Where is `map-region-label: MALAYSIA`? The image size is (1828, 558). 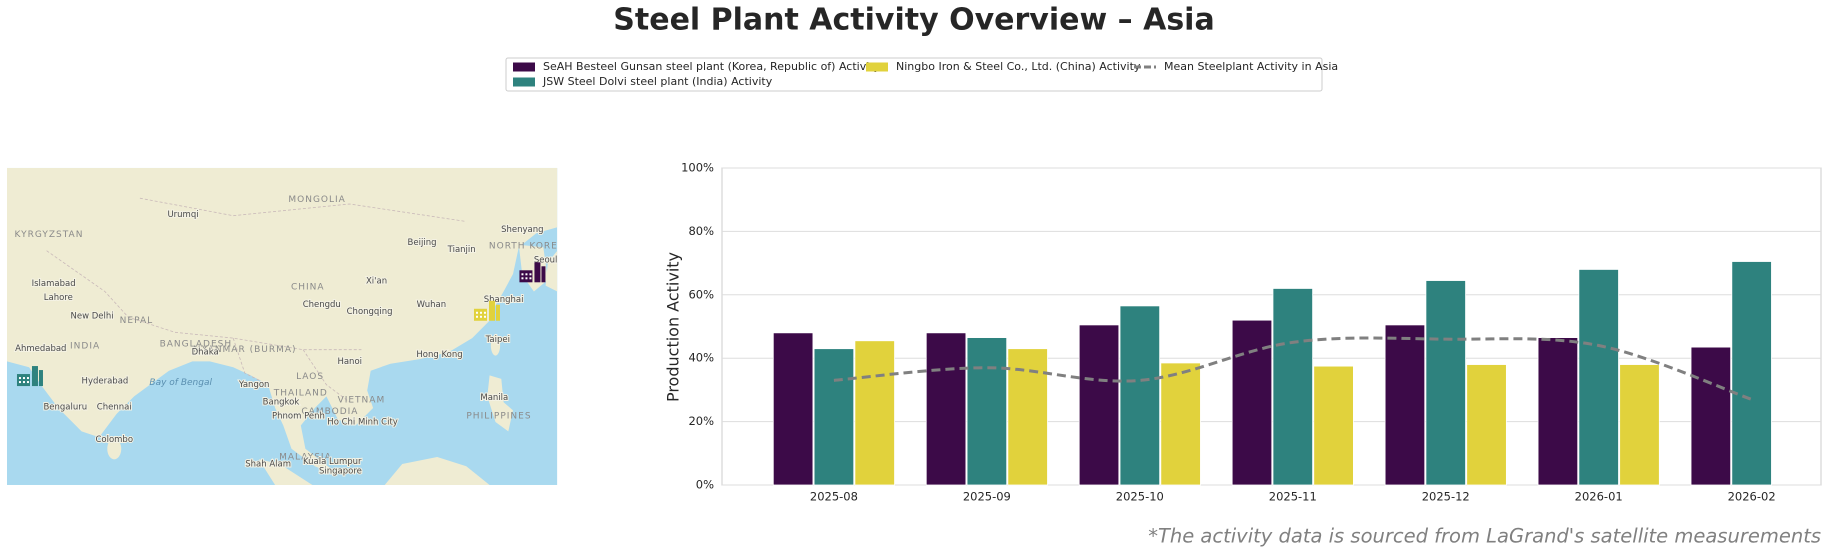
map-region-label: MALAYSIA is located at coordinates (305, 458).